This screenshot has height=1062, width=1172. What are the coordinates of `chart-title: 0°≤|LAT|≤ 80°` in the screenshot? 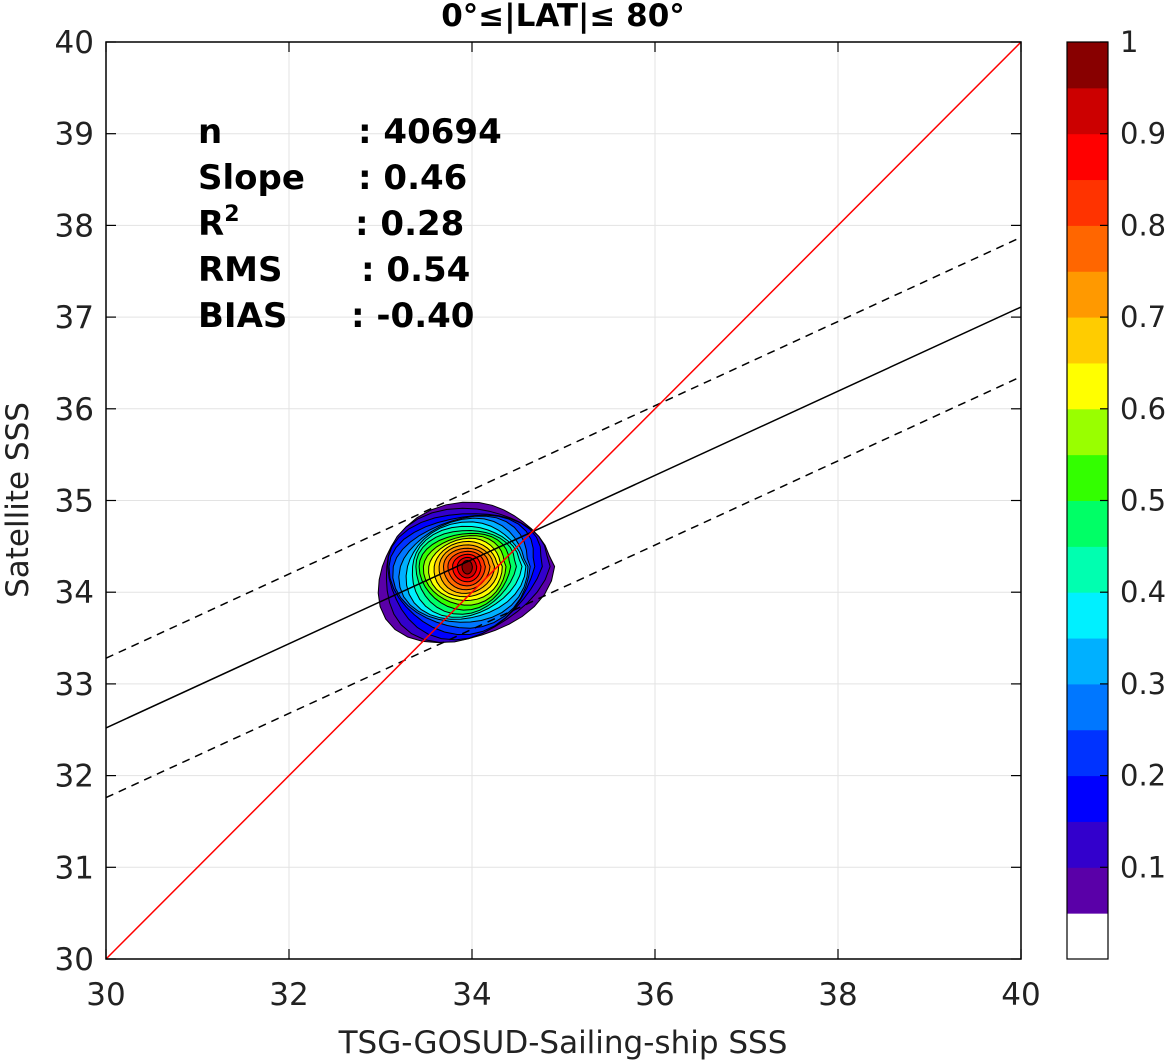 It's located at (563, 17).